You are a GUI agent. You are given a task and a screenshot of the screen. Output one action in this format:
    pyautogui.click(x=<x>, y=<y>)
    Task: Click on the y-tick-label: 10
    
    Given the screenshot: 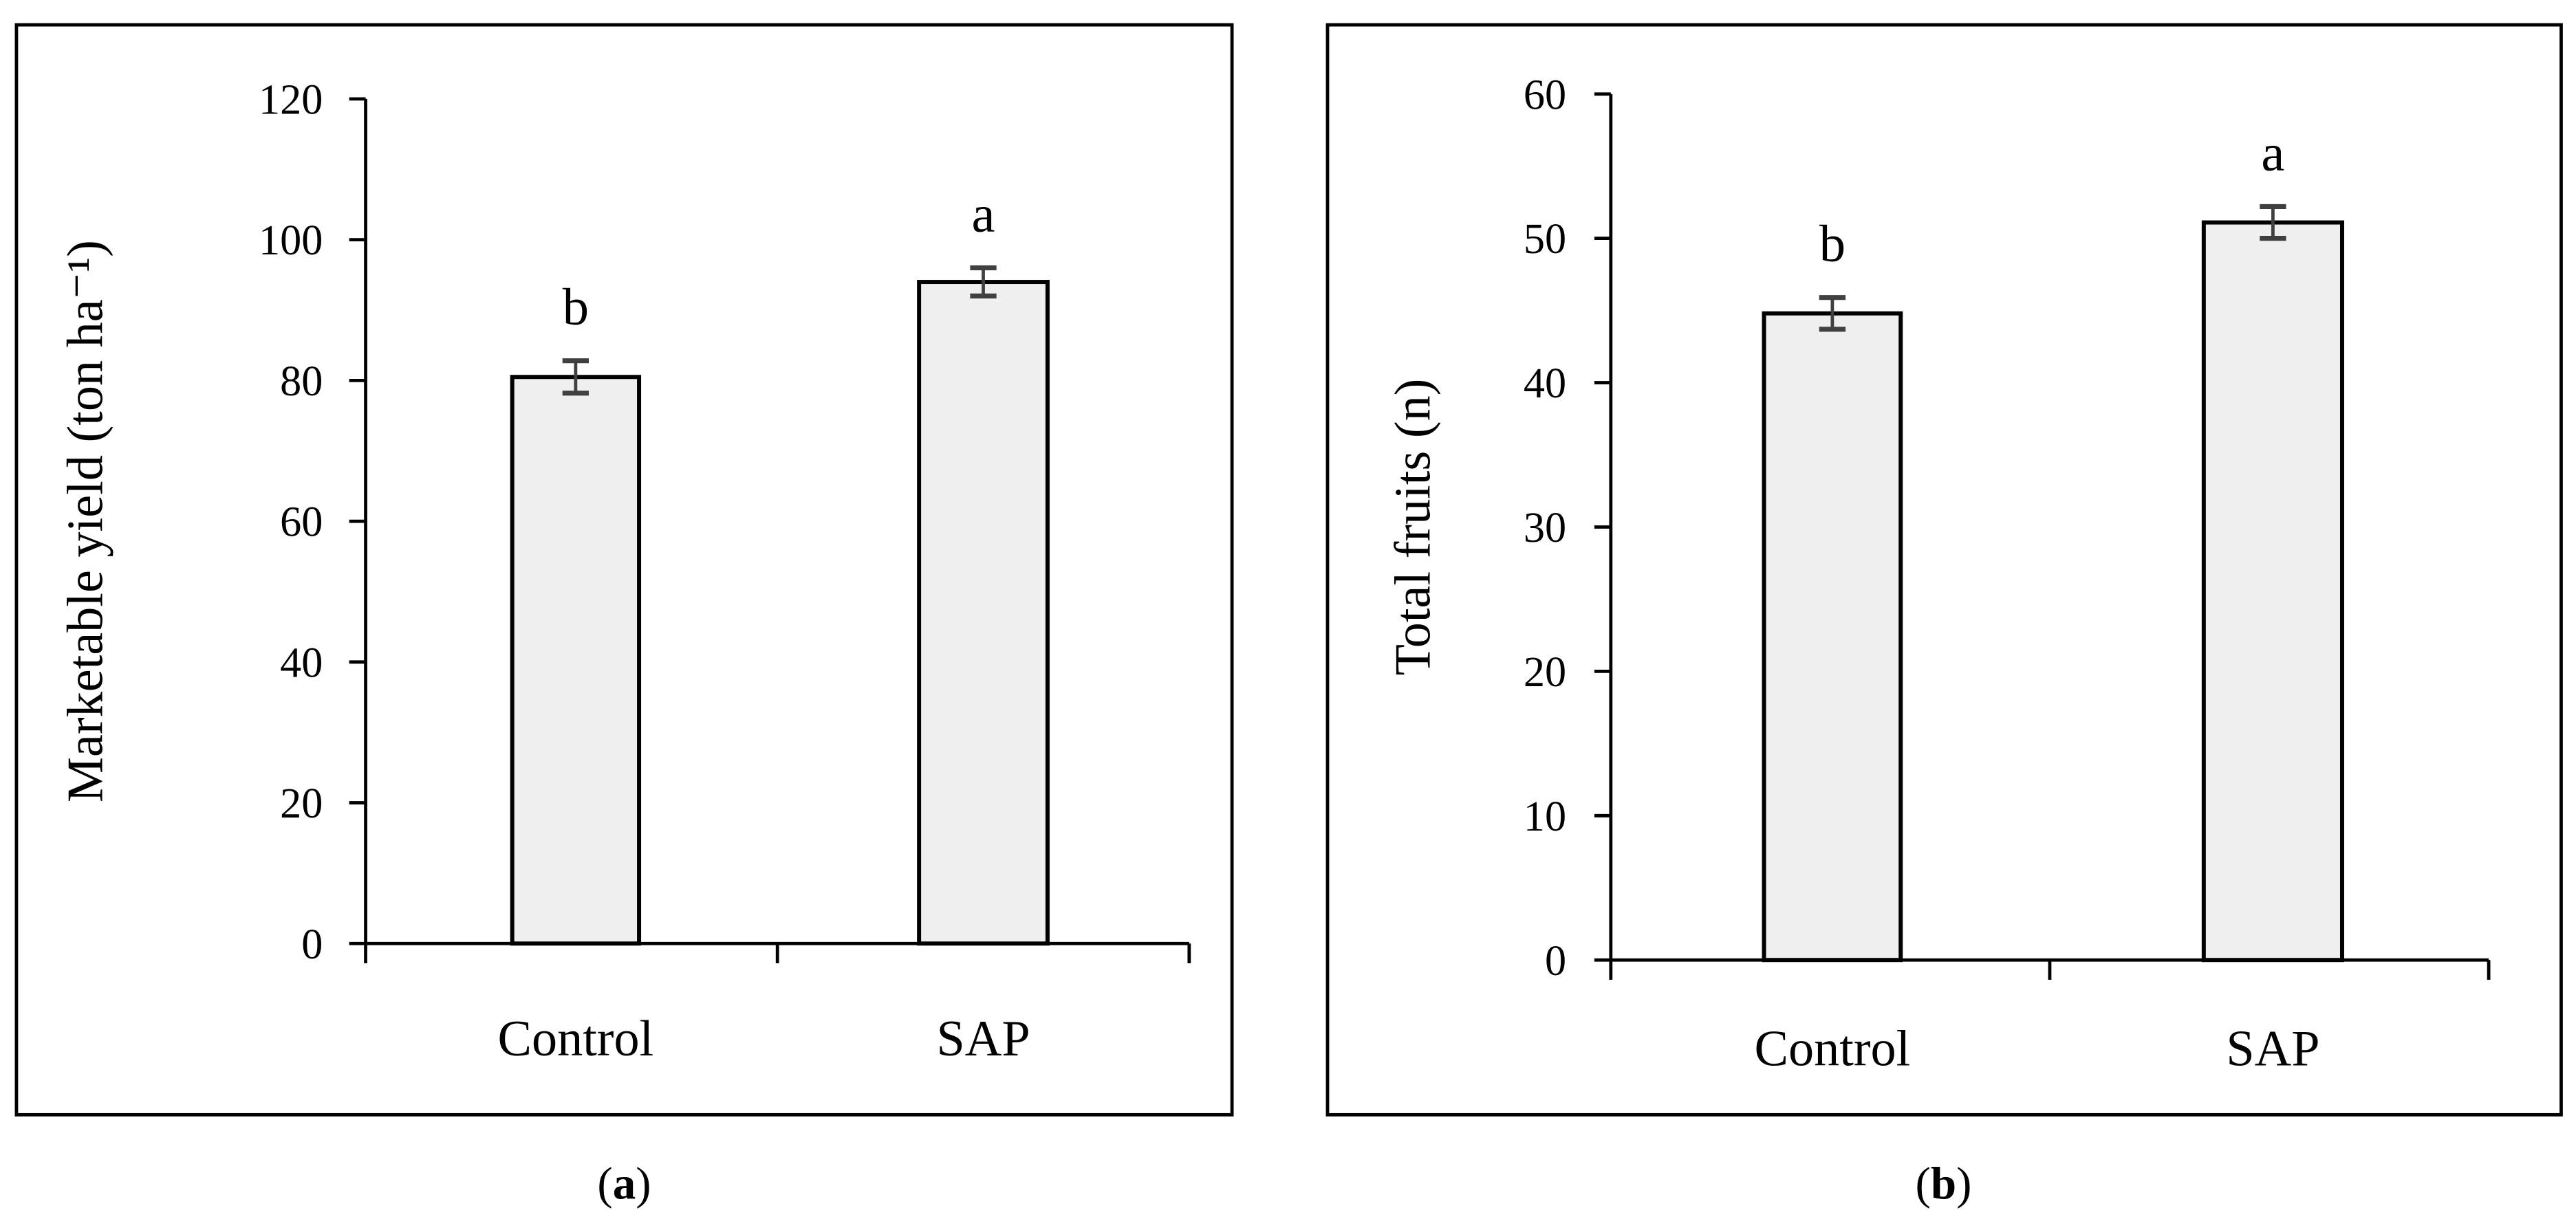 What is the action you would take?
    pyautogui.click(x=1545, y=816)
    